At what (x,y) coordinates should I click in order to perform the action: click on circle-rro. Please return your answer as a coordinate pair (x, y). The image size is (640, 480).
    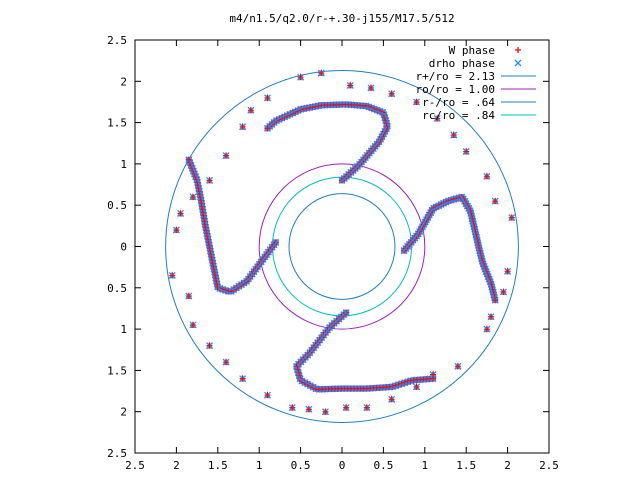
    Looking at the image, I should click on (342, 246).